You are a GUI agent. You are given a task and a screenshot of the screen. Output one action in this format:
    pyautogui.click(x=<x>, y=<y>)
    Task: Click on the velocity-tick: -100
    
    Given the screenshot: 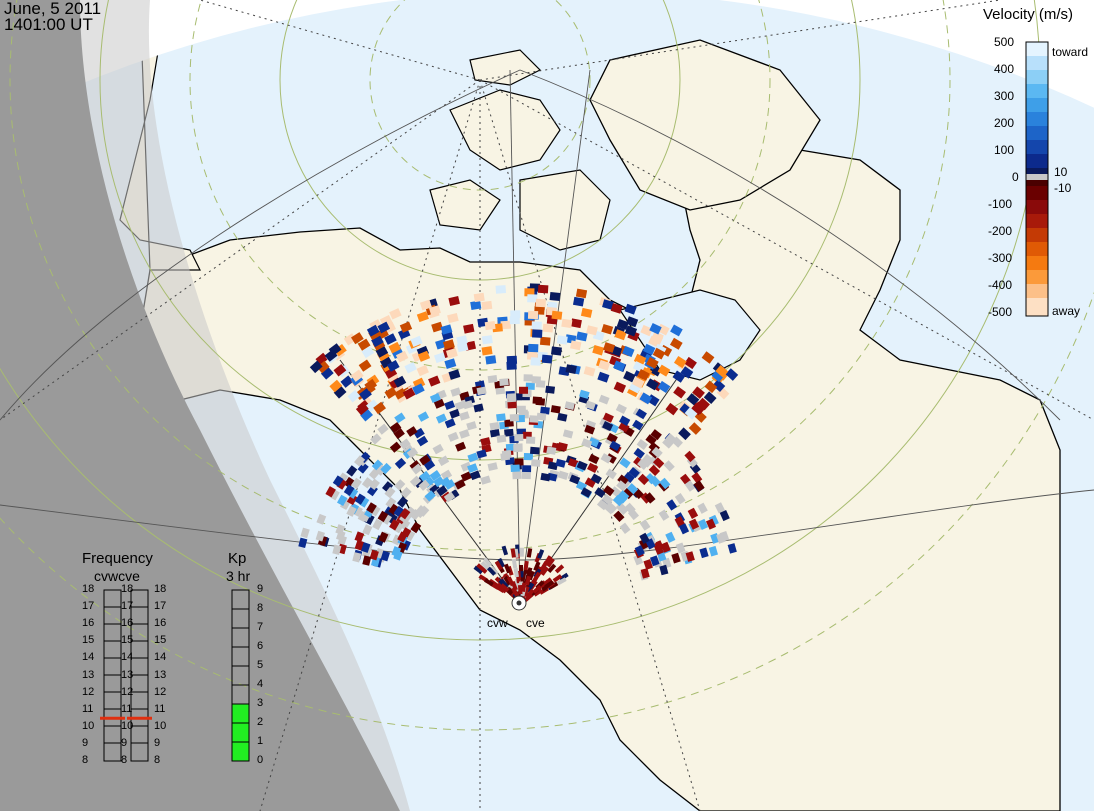 What is the action you would take?
    pyautogui.click(x=1000, y=204)
    